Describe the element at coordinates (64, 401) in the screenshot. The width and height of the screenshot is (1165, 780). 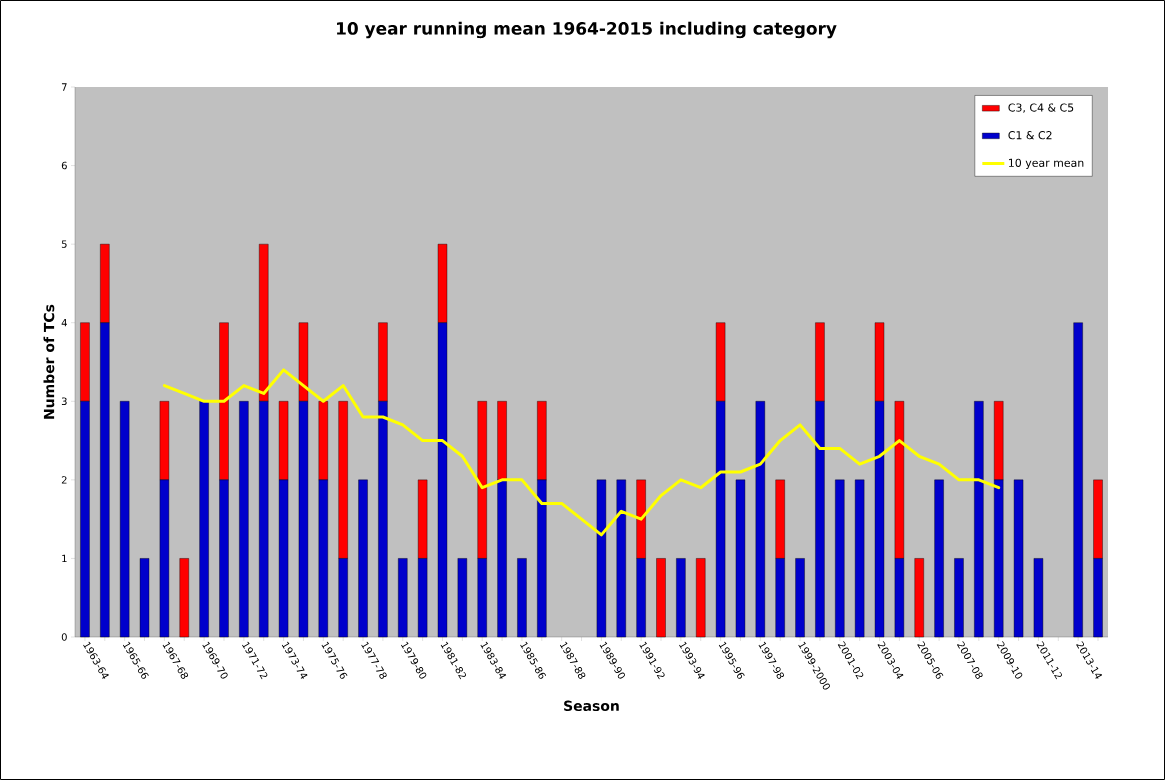
I see `y-tick-label: 3` at that location.